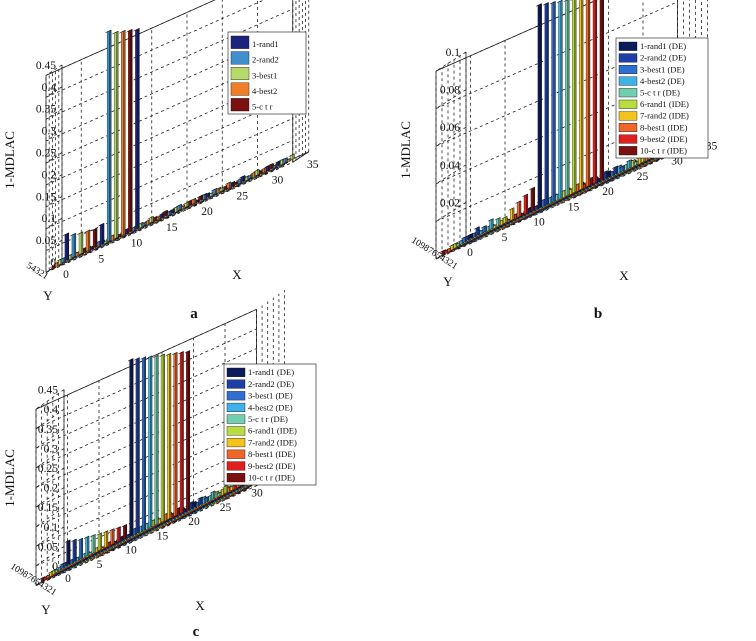 The width and height of the screenshot is (756, 641). What do you see at coordinates (450, 203) in the screenshot?
I see `z-tick-label: 0.02` at bounding box center [450, 203].